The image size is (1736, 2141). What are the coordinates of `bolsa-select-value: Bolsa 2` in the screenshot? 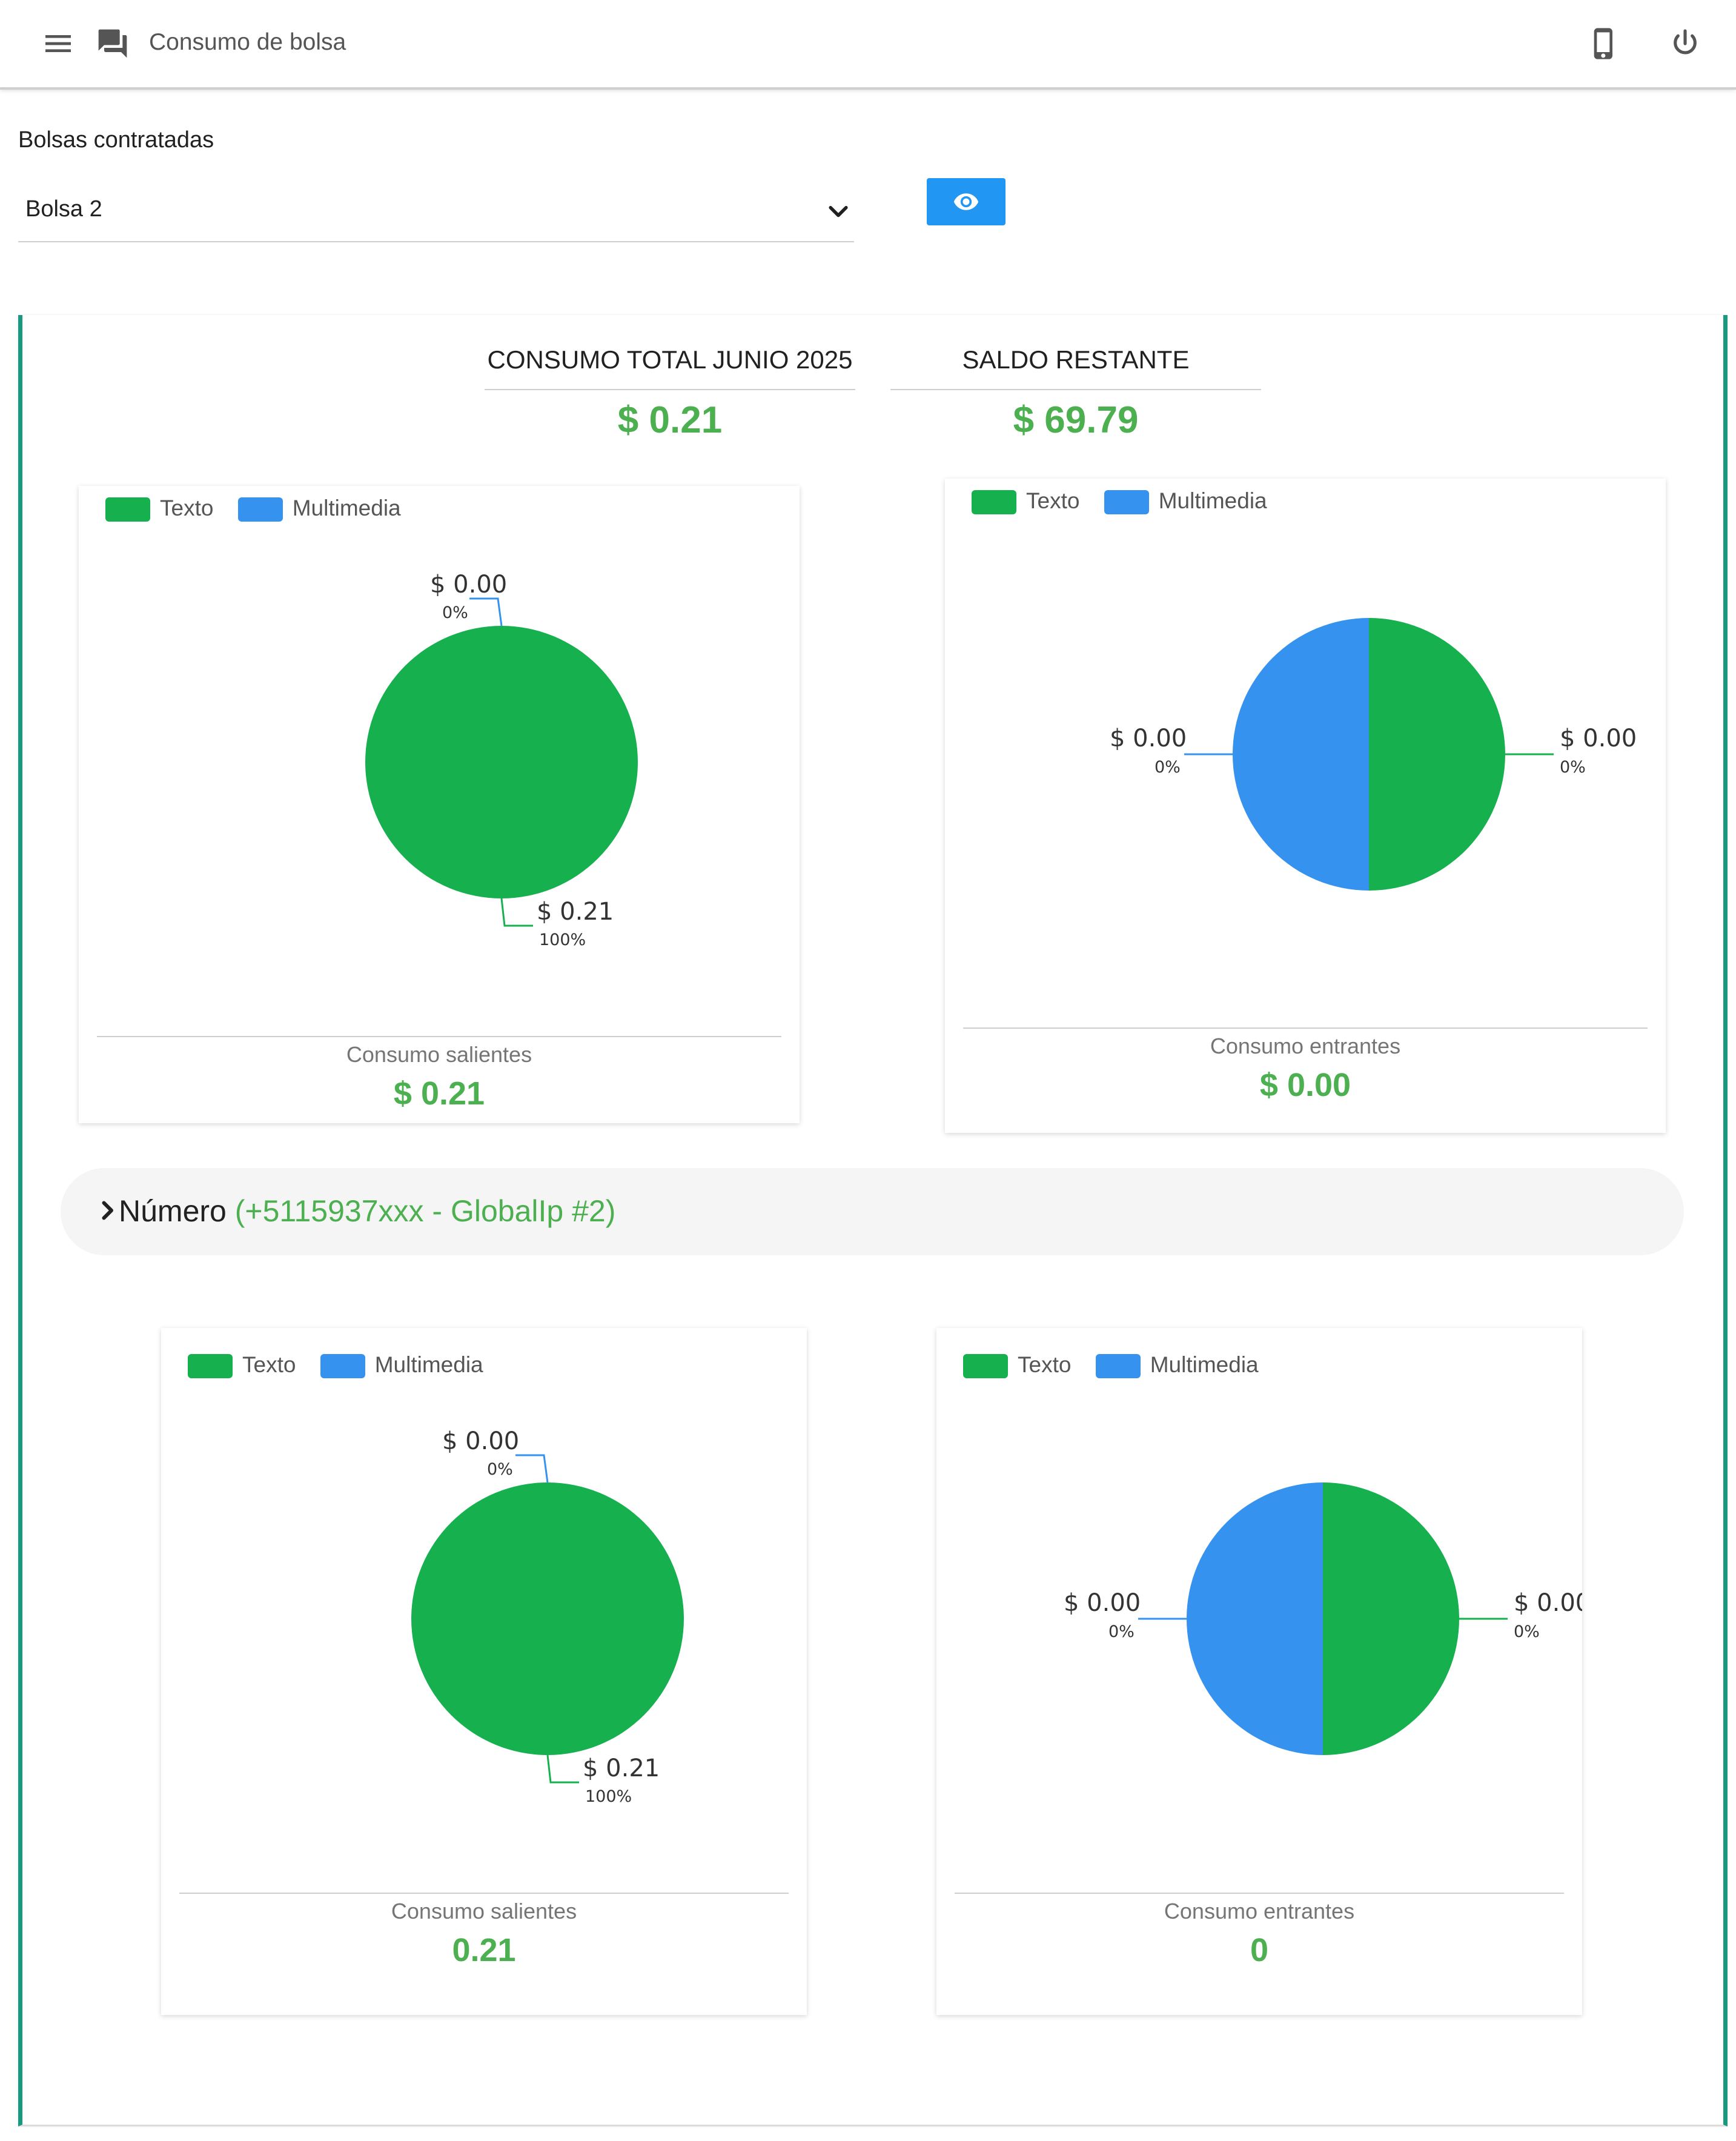 It's located at (63, 209).